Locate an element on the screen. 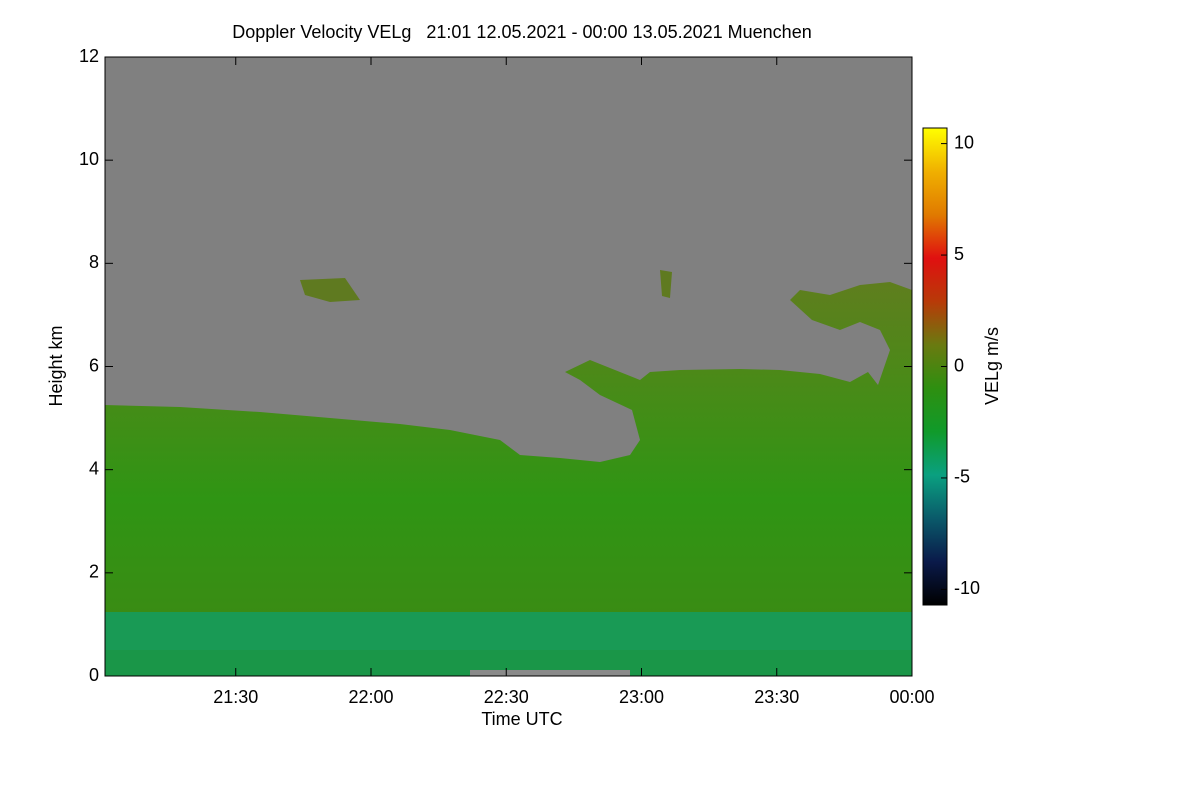  colorbar-tick-label: -10 is located at coordinates (967, 588).